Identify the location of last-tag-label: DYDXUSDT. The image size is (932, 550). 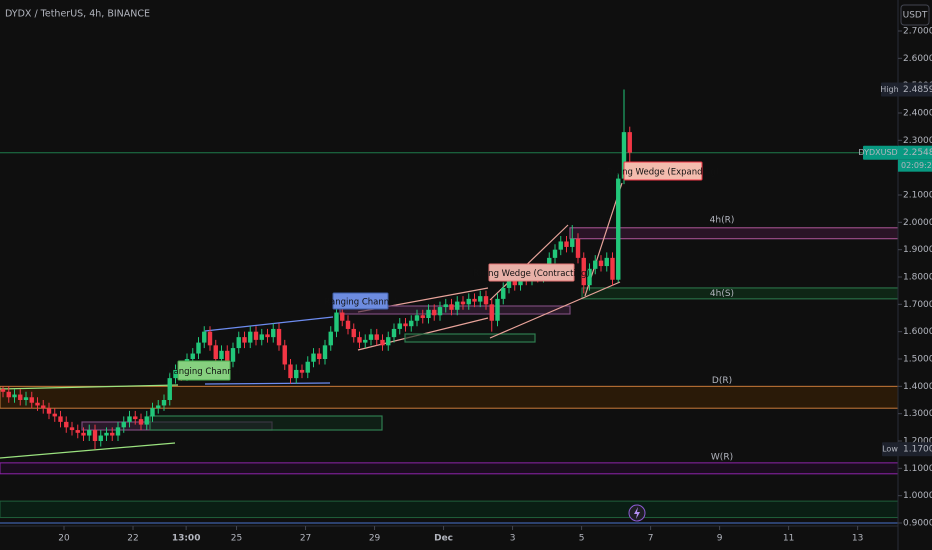
(880, 152).